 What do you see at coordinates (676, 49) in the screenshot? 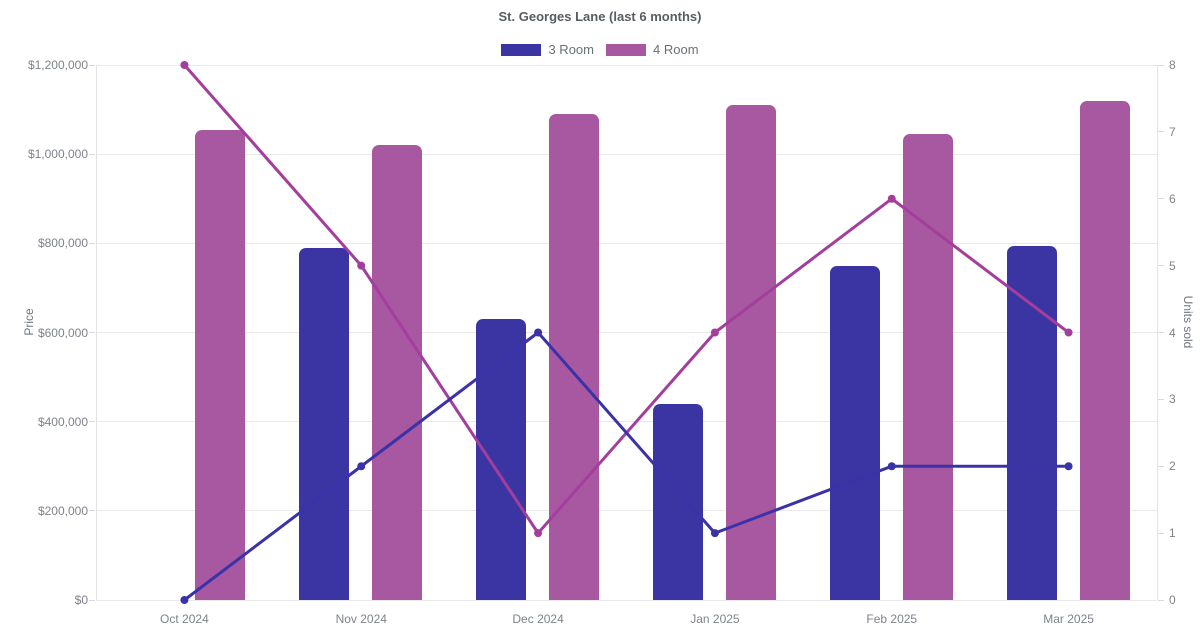
I see `legend-label: 4 Room` at bounding box center [676, 49].